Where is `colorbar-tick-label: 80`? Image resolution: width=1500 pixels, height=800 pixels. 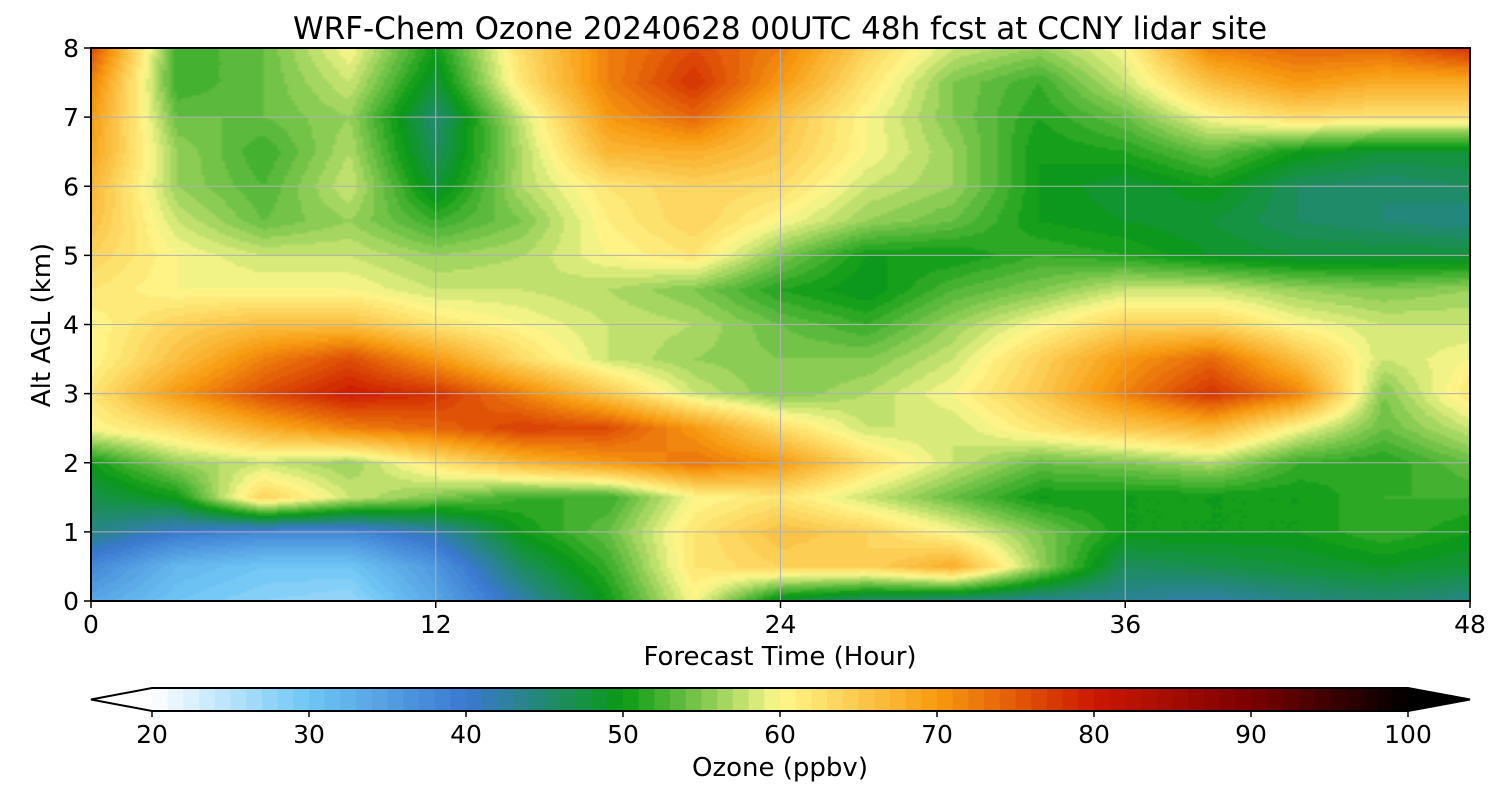
colorbar-tick-label: 80 is located at coordinates (1094, 734).